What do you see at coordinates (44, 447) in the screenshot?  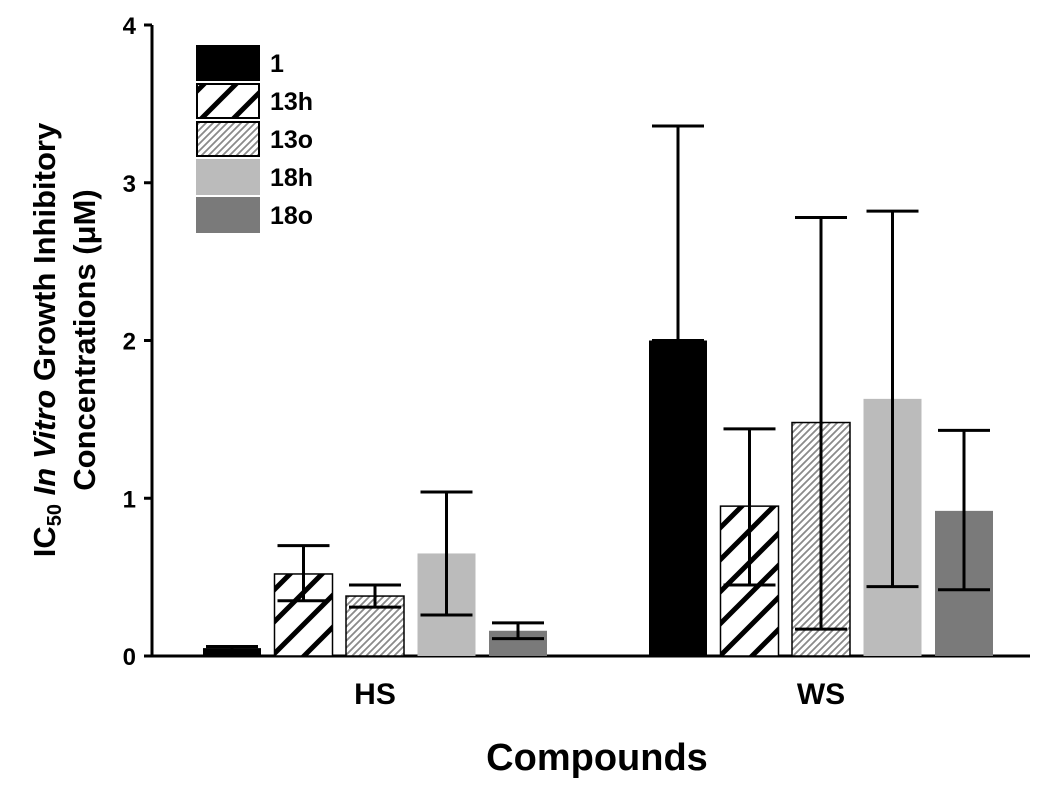 I see `y-axis-title-italic: In Vitro` at bounding box center [44, 447].